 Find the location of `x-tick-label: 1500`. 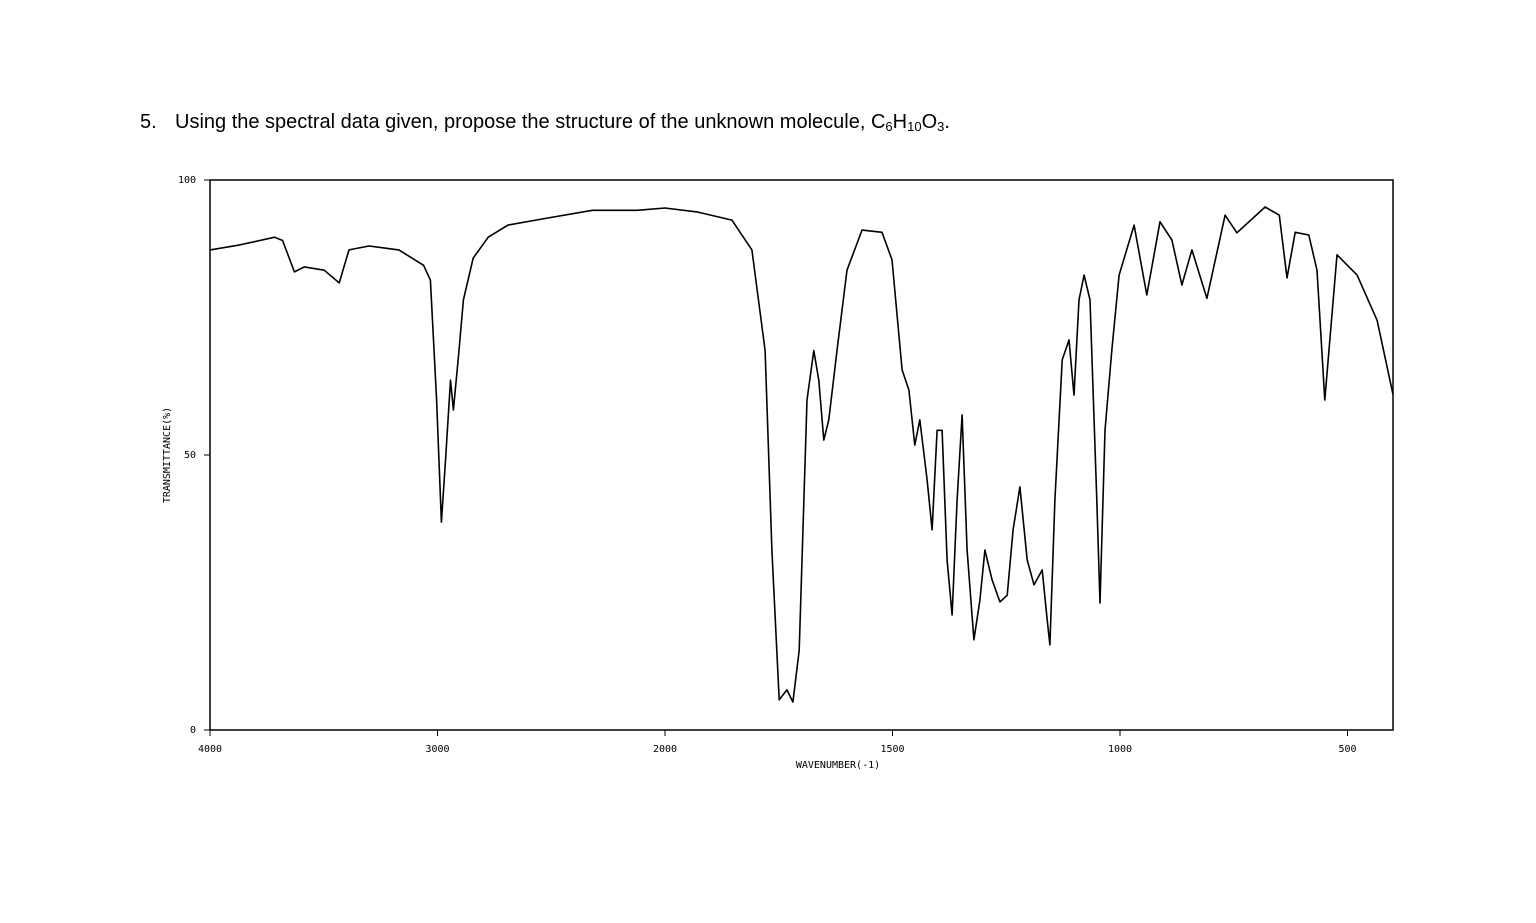

x-tick-label: 1500 is located at coordinates (892, 749).